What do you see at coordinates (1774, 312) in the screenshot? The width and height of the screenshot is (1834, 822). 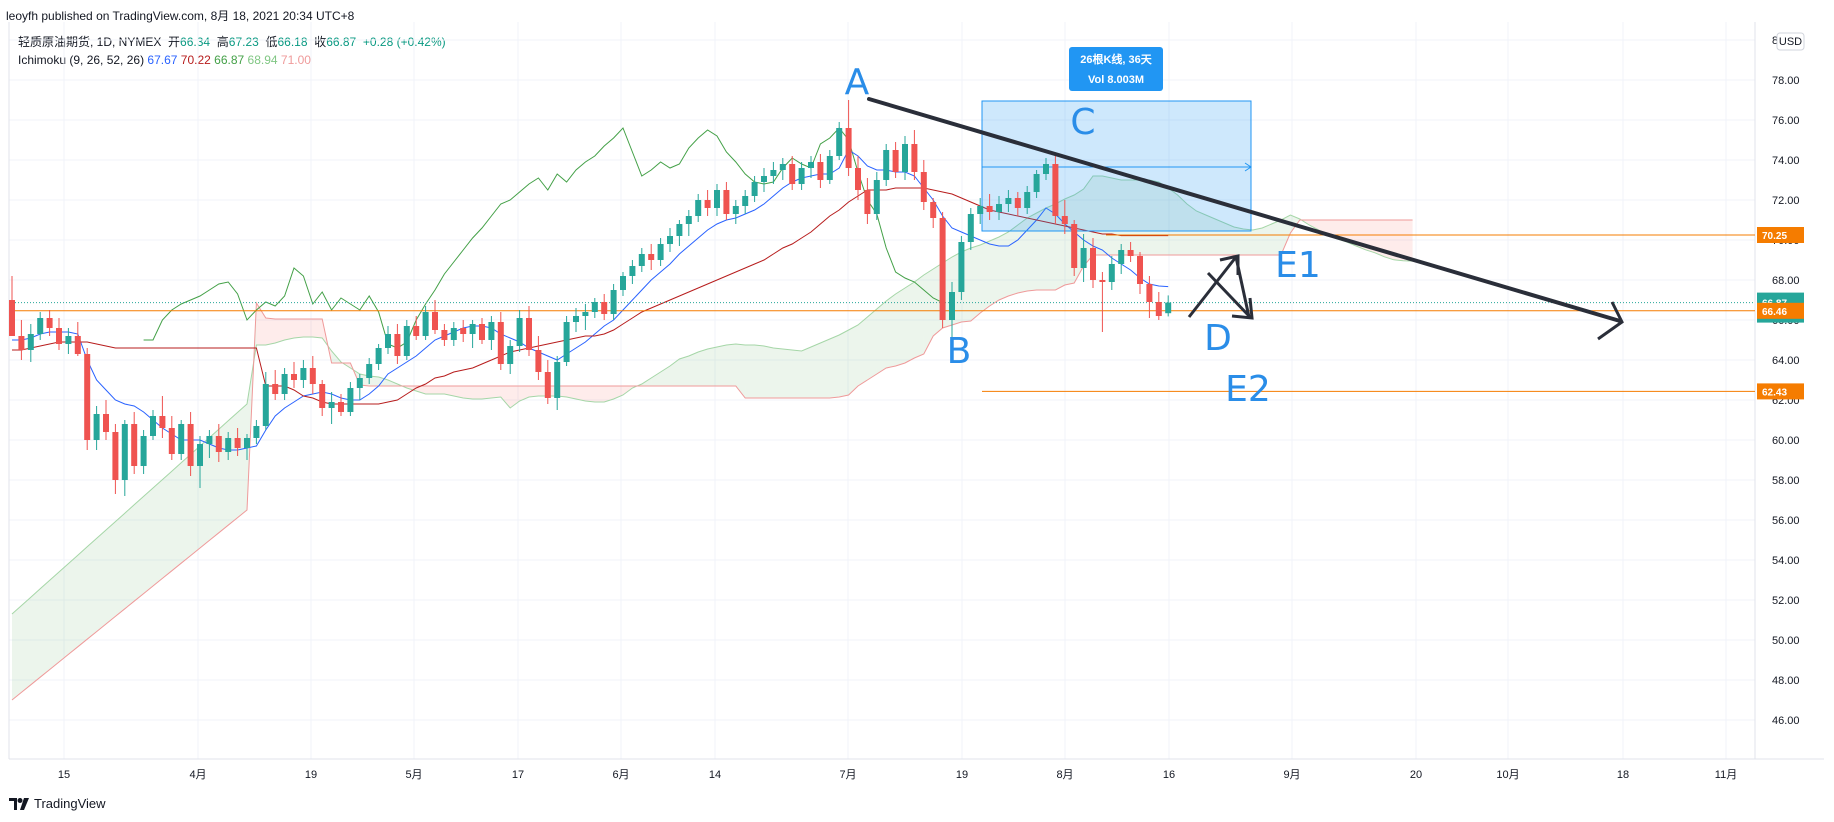 I see `price-tag-label: 66.46` at bounding box center [1774, 312].